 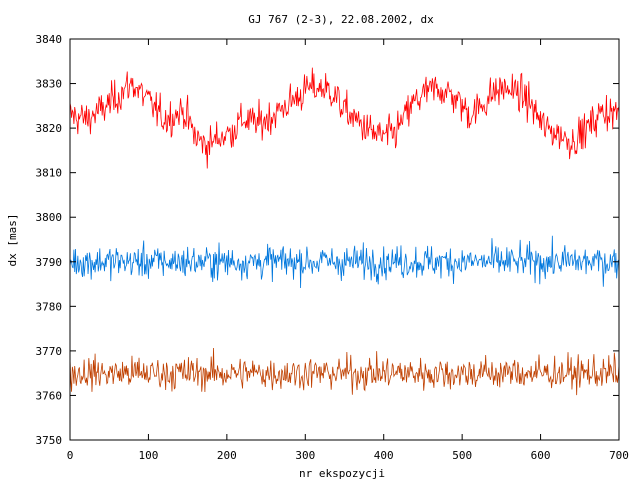 What do you see at coordinates (341, 19) in the screenshot?
I see `chart-title: GJ 767 (2-3), 22.08.2002, dx` at bounding box center [341, 19].